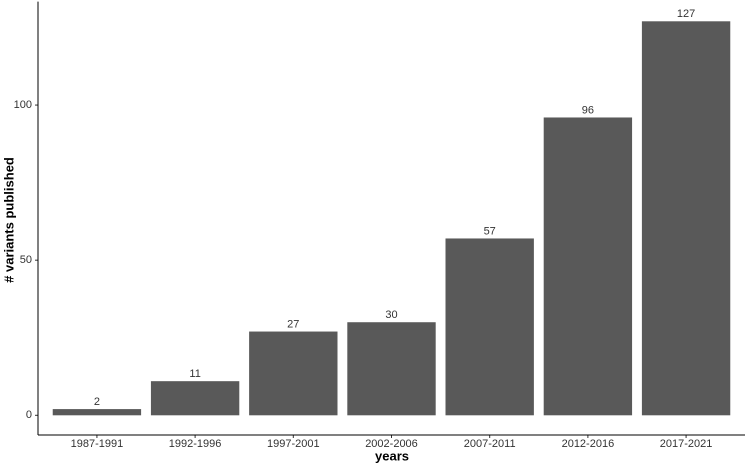  What do you see at coordinates (97, 402) in the screenshot?
I see `value-label: 2` at bounding box center [97, 402].